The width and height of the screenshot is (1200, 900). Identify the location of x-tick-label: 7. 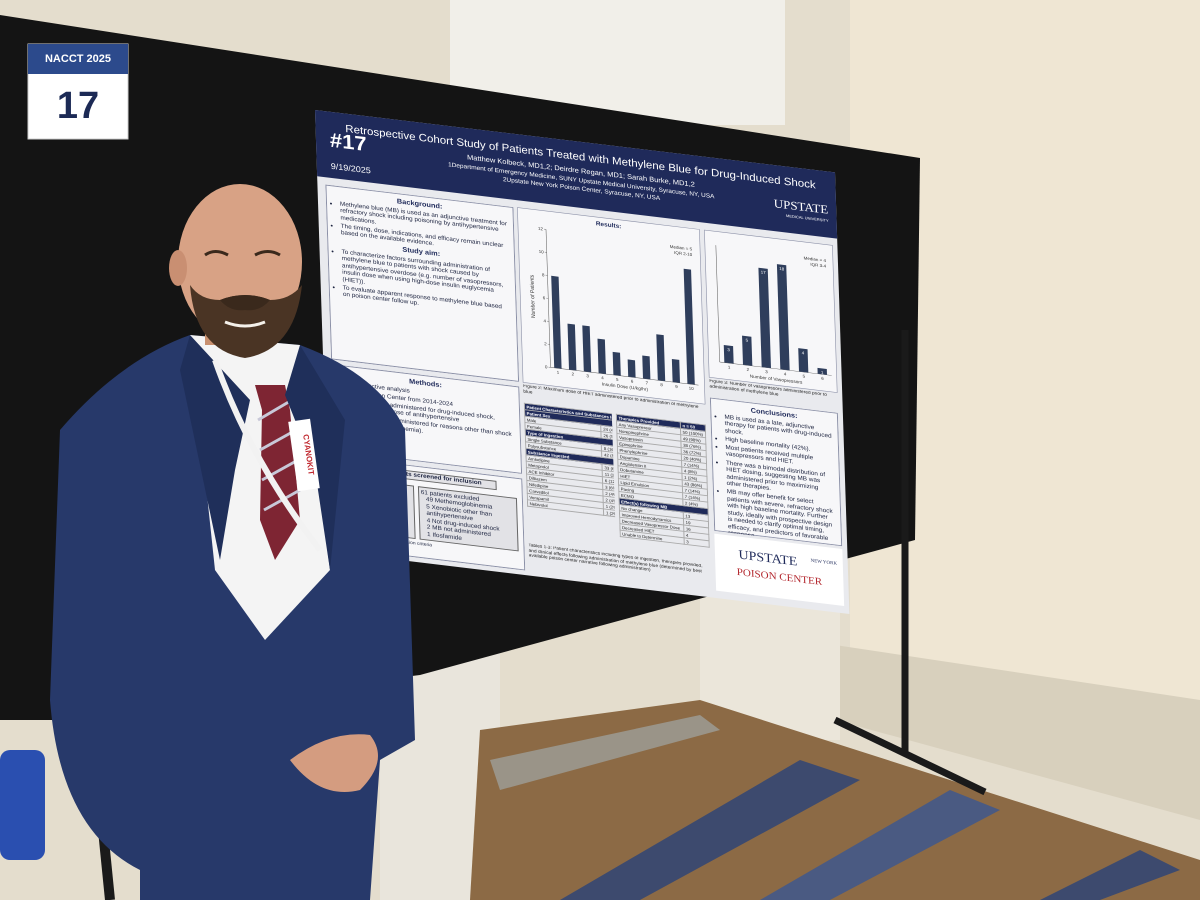
(647, 382).